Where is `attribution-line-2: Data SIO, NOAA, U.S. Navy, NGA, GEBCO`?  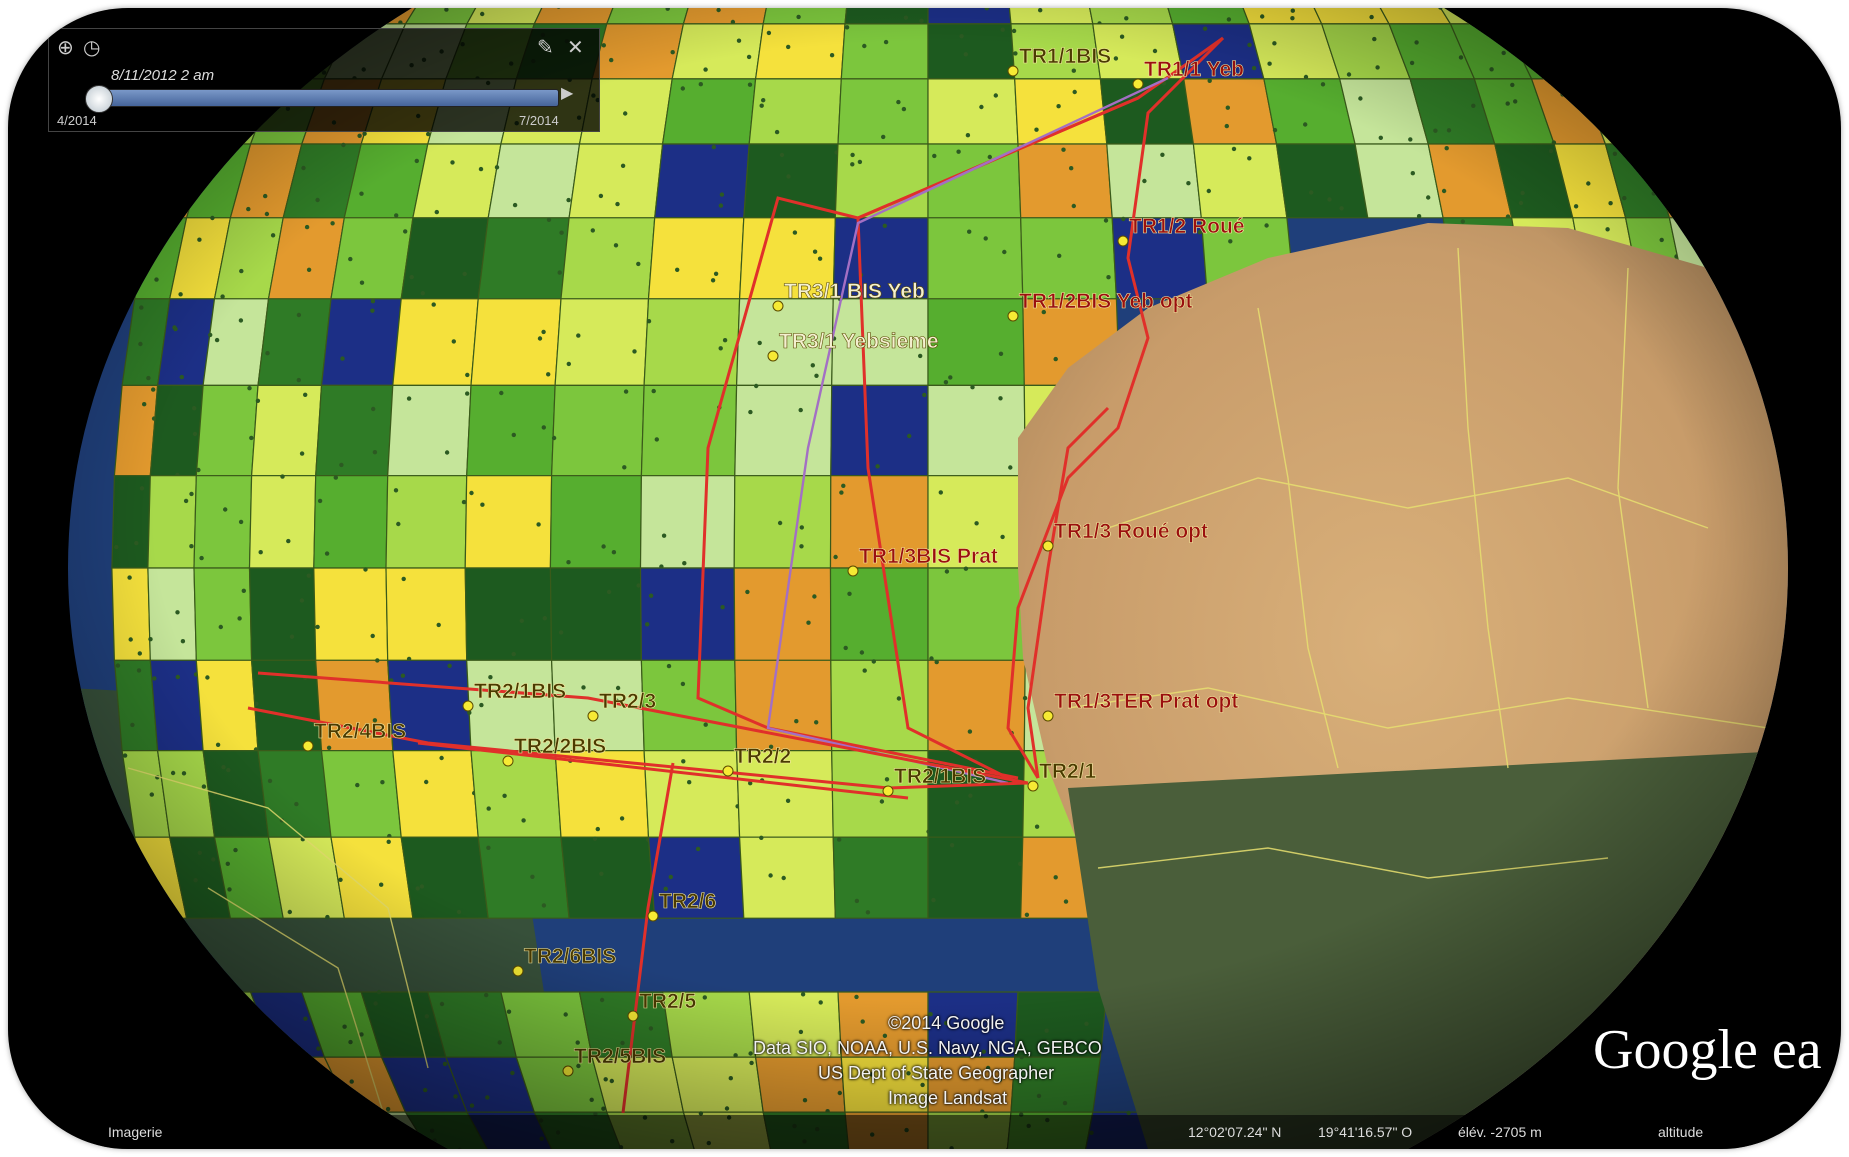 attribution-line-2: Data SIO, NOAA, U.S. Navy, NGA, GEBCO is located at coordinates (927, 1048).